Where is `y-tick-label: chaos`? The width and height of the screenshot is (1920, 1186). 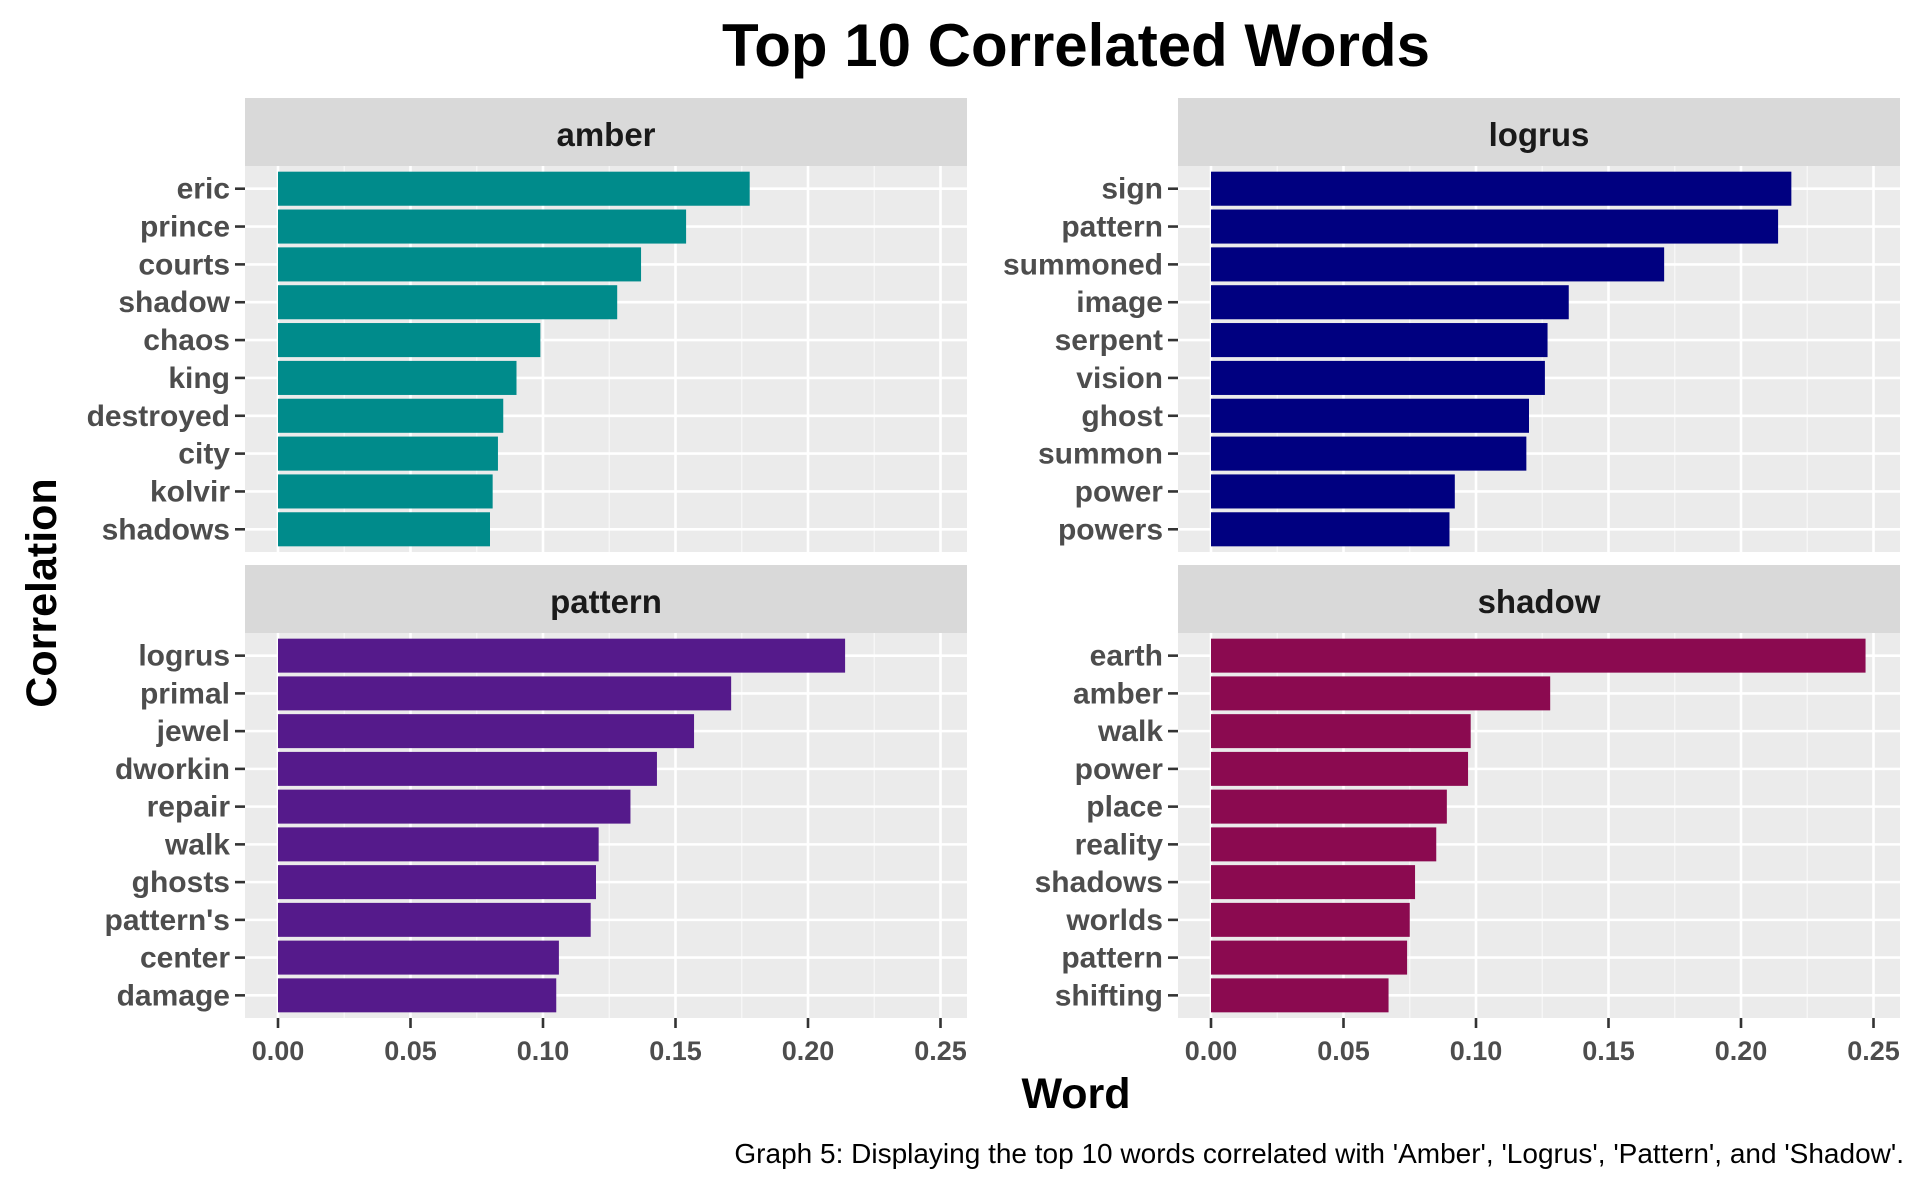
y-tick-label: chaos is located at coordinates (186, 340).